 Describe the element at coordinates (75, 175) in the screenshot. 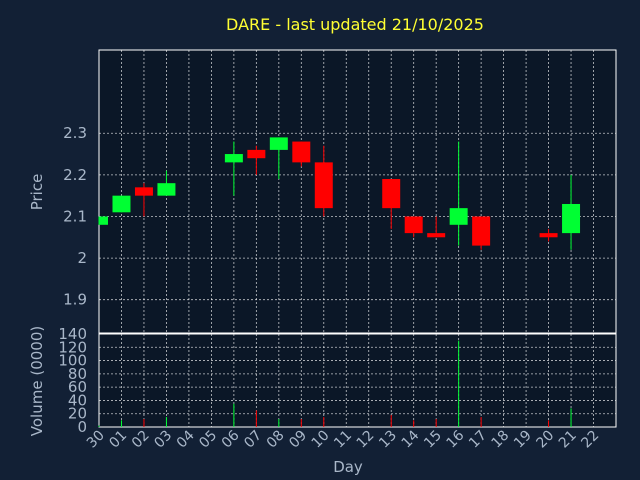

I see `price-tick-label: 2.2` at that location.